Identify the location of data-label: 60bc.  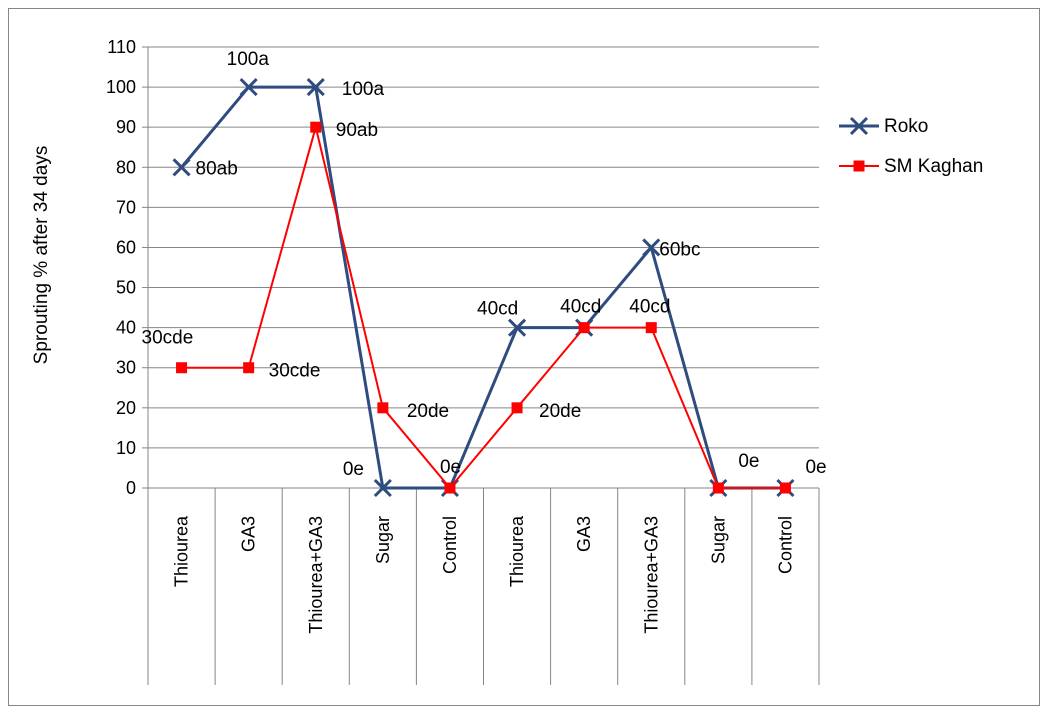
(679, 249).